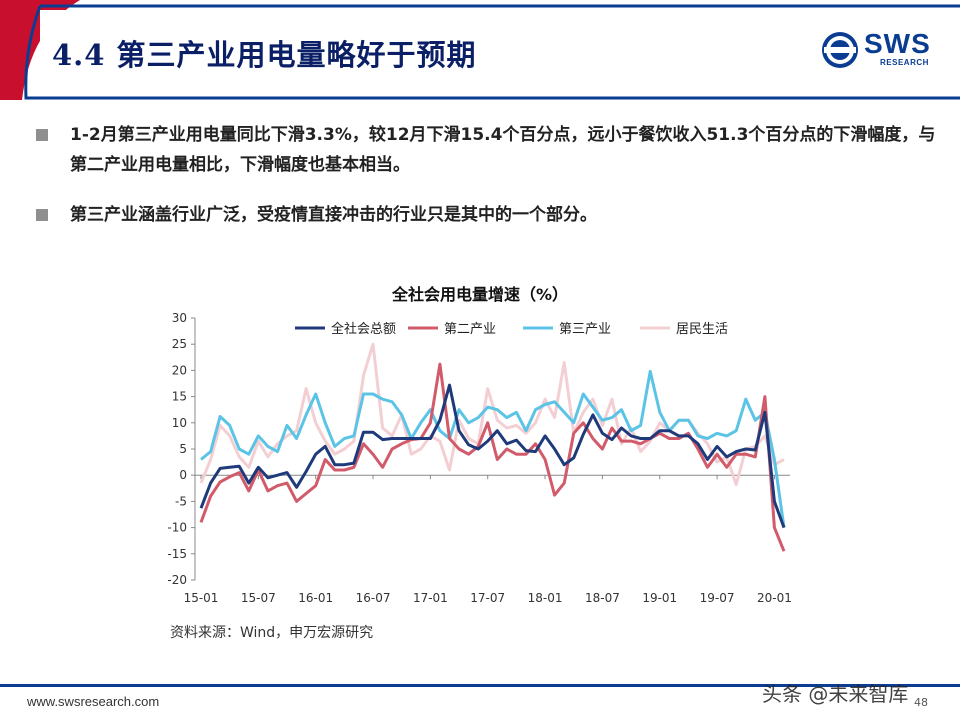 The height and width of the screenshot is (720, 960). What do you see at coordinates (897, 43) in the screenshot?
I see `logo-wordmark: SWS` at bounding box center [897, 43].